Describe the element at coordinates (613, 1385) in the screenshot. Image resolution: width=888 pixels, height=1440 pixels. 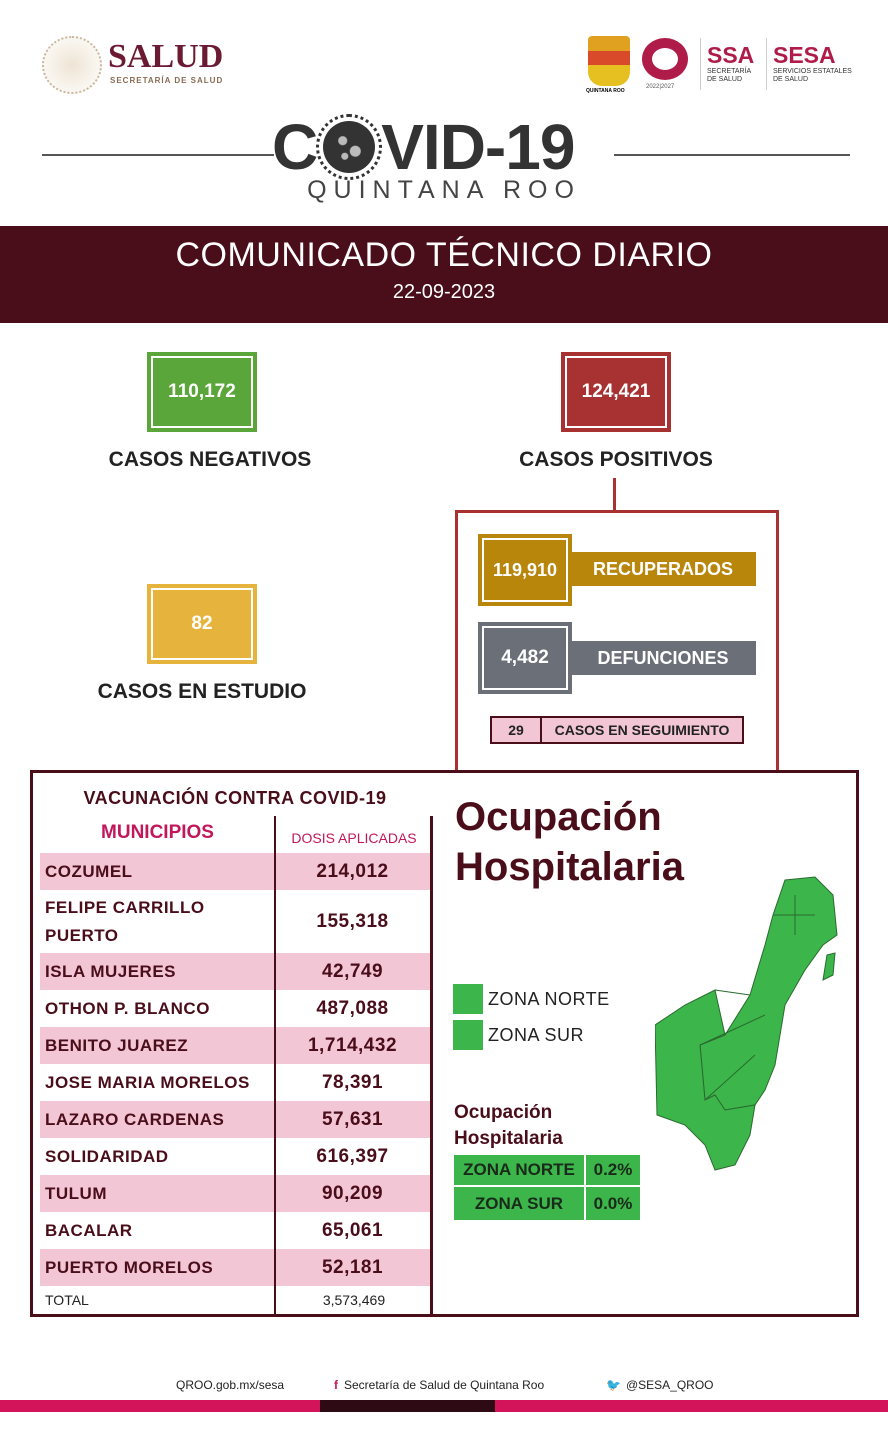
I see `twitter-icon: 🐦` at that location.